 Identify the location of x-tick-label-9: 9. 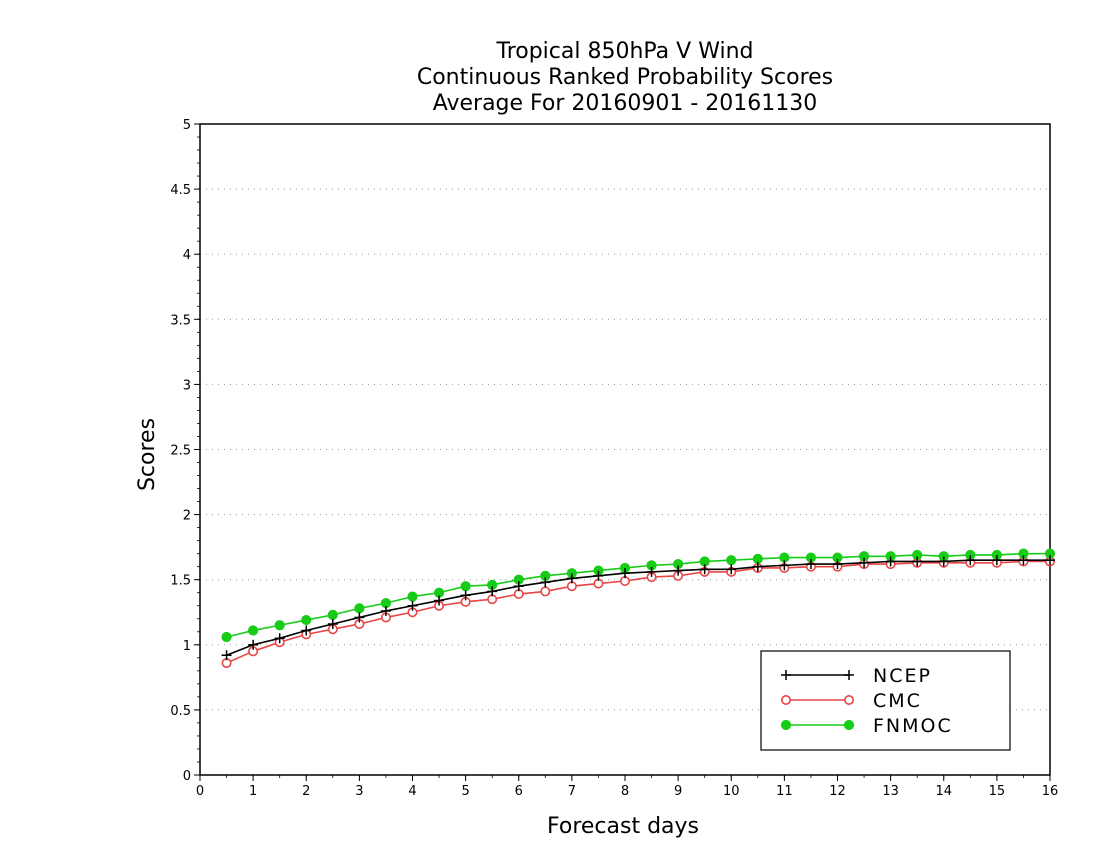
(678, 791).